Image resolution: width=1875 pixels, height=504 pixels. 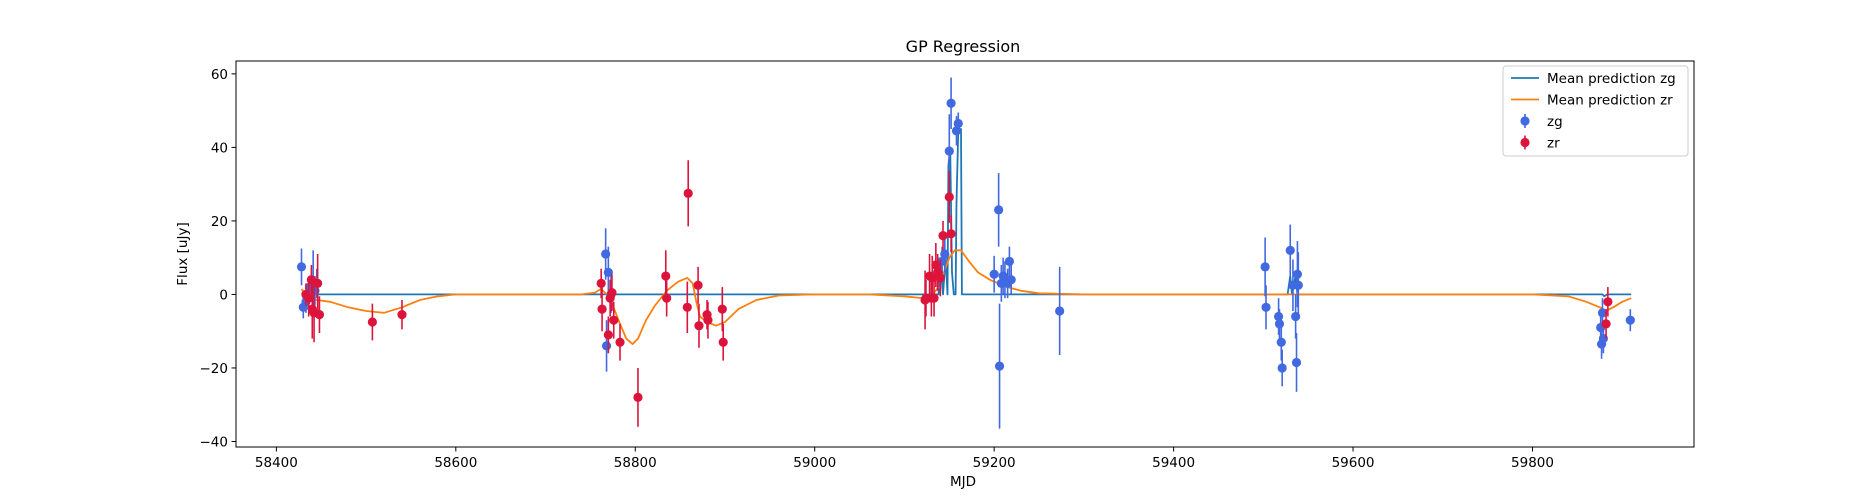 What do you see at coordinates (1611, 79) in the screenshot?
I see `legend-label: Mean prediction zg` at bounding box center [1611, 79].